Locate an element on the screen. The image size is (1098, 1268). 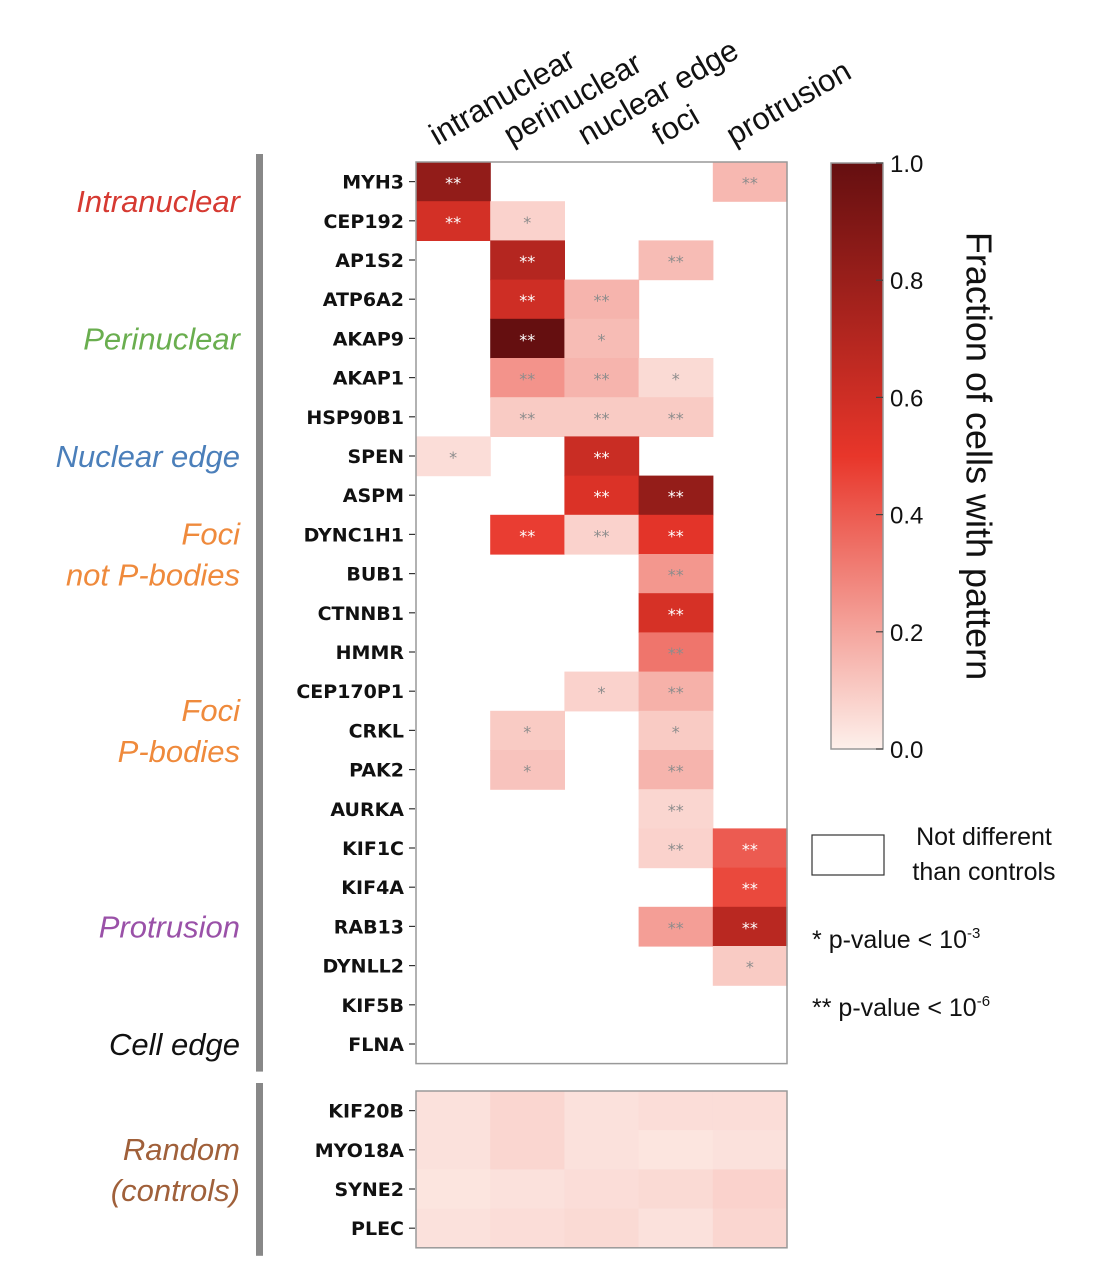
cell-dync1h1-foci is located at coordinates (676, 534).